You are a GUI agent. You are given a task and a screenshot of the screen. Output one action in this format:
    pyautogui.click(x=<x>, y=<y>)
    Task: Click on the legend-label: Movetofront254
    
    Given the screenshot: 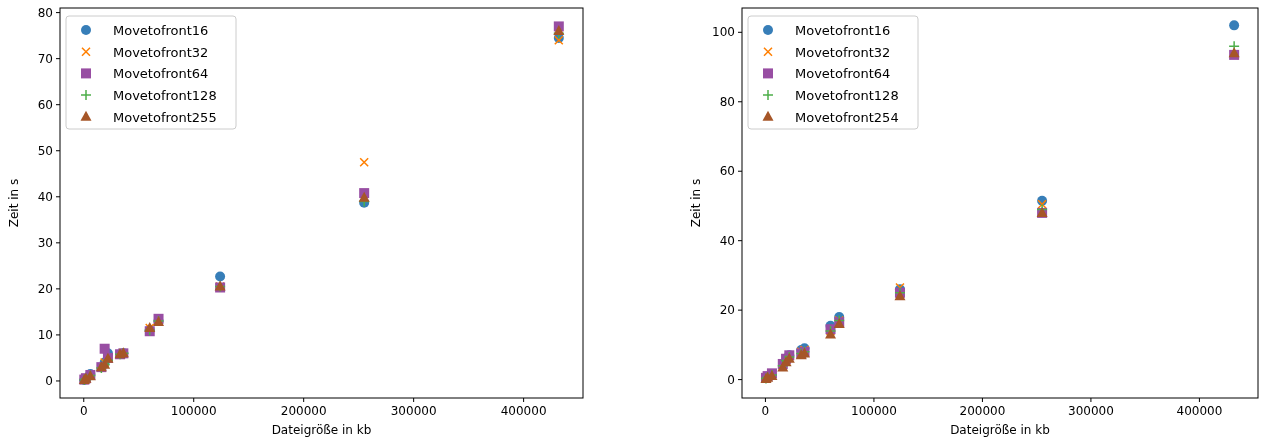 What is the action you would take?
    pyautogui.click(x=847, y=117)
    